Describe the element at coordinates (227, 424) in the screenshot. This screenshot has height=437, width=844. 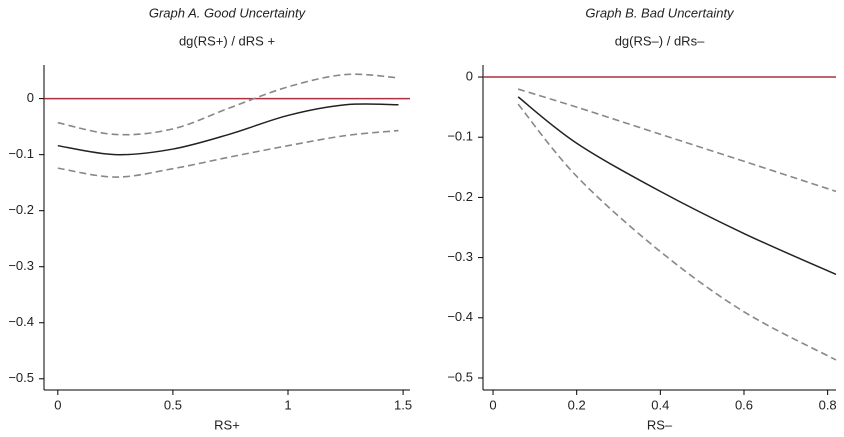
I see `x-axis-label: RS+` at that location.